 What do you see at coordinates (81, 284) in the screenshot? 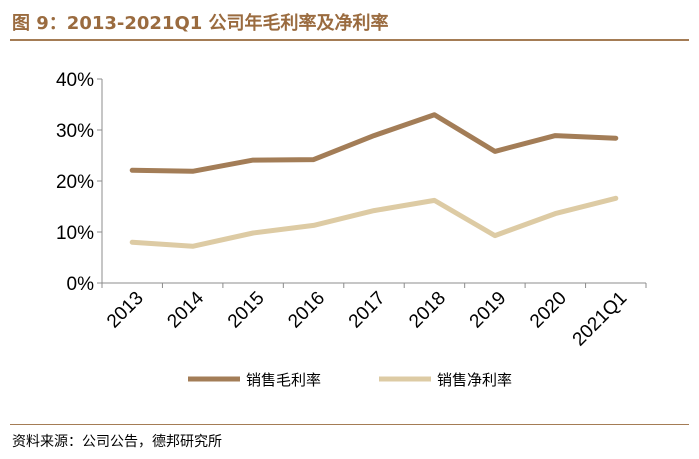
I see `y-tick-label: 0%` at bounding box center [81, 284].